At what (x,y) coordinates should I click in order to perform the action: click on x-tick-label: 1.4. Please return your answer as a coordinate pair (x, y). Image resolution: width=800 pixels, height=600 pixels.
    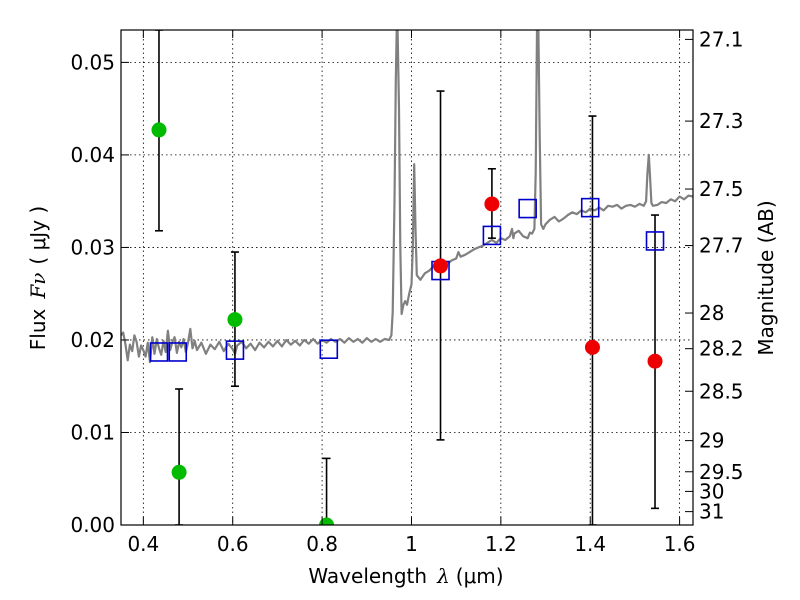
    Looking at the image, I should click on (590, 544).